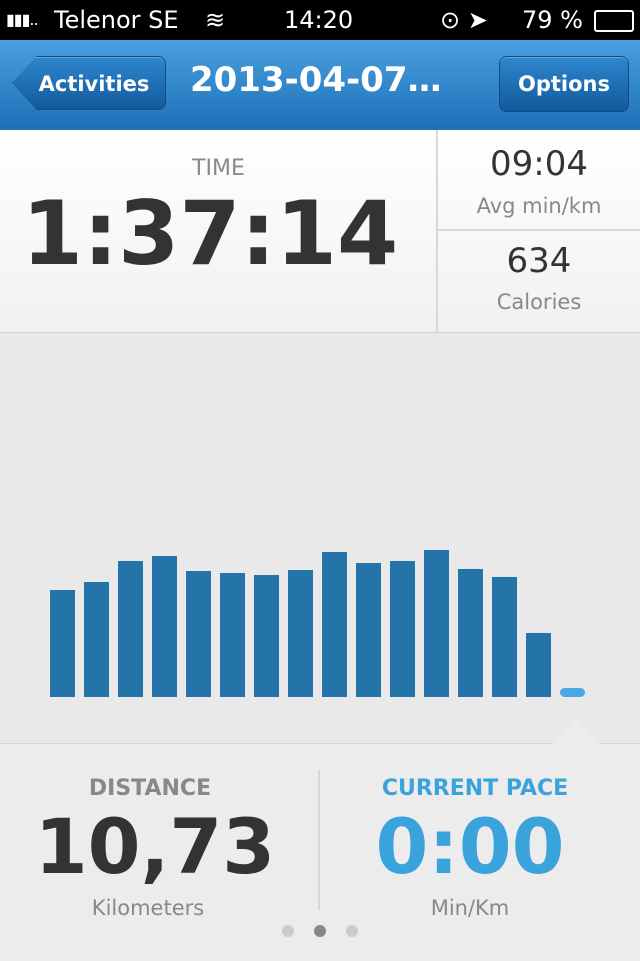 The height and width of the screenshot is (961, 640). I want to click on calories-value: 634, so click(539, 261).